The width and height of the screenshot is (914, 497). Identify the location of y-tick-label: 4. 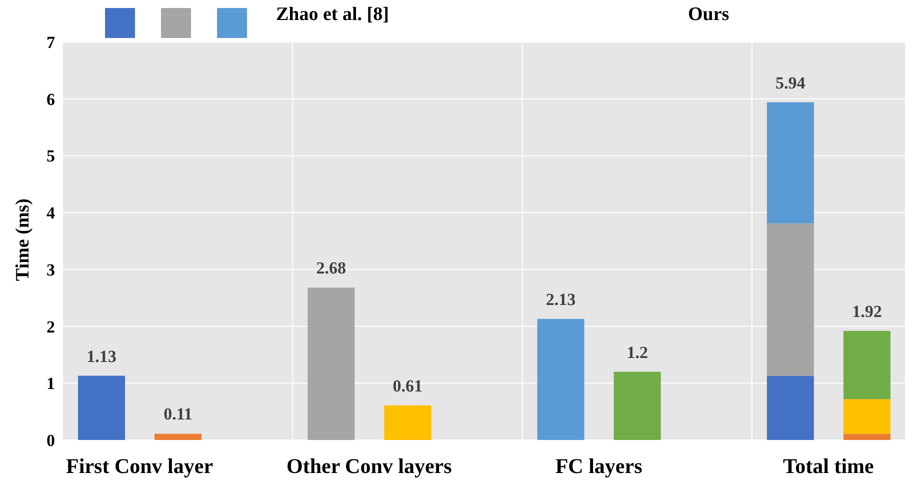
(51, 213).